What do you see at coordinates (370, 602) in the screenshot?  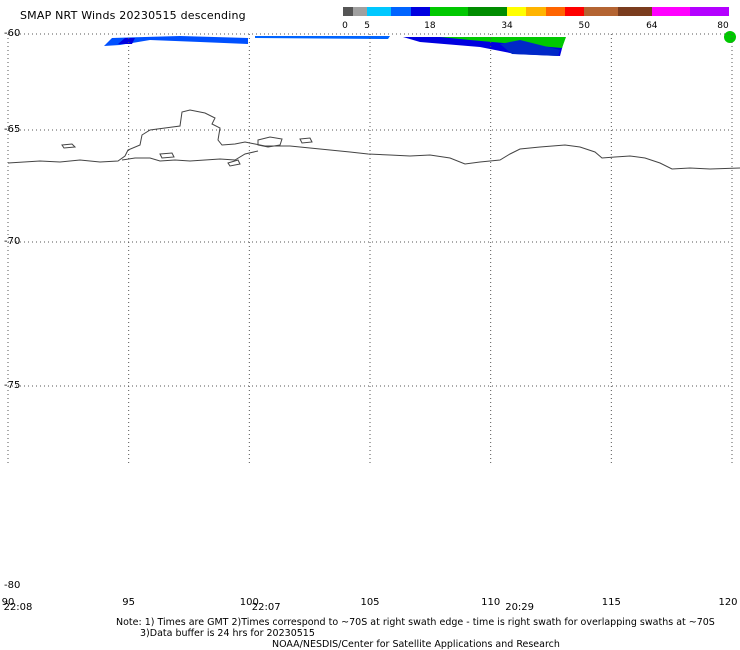 I see `longitude-label: 105` at bounding box center [370, 602].